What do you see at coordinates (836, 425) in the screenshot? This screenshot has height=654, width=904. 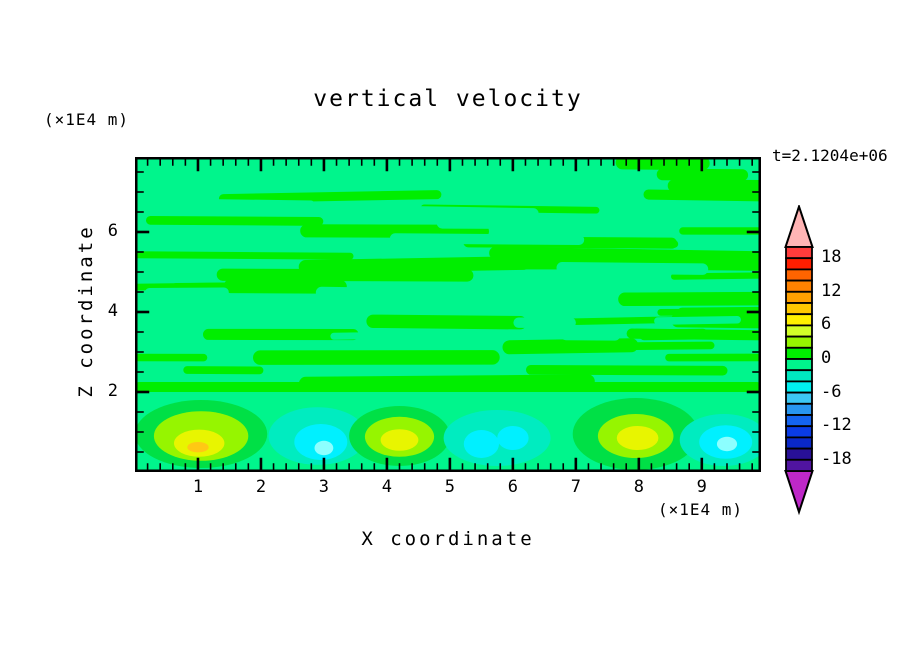 I see `colorbar-tick-label: -12` at bounding box center [836, 425].